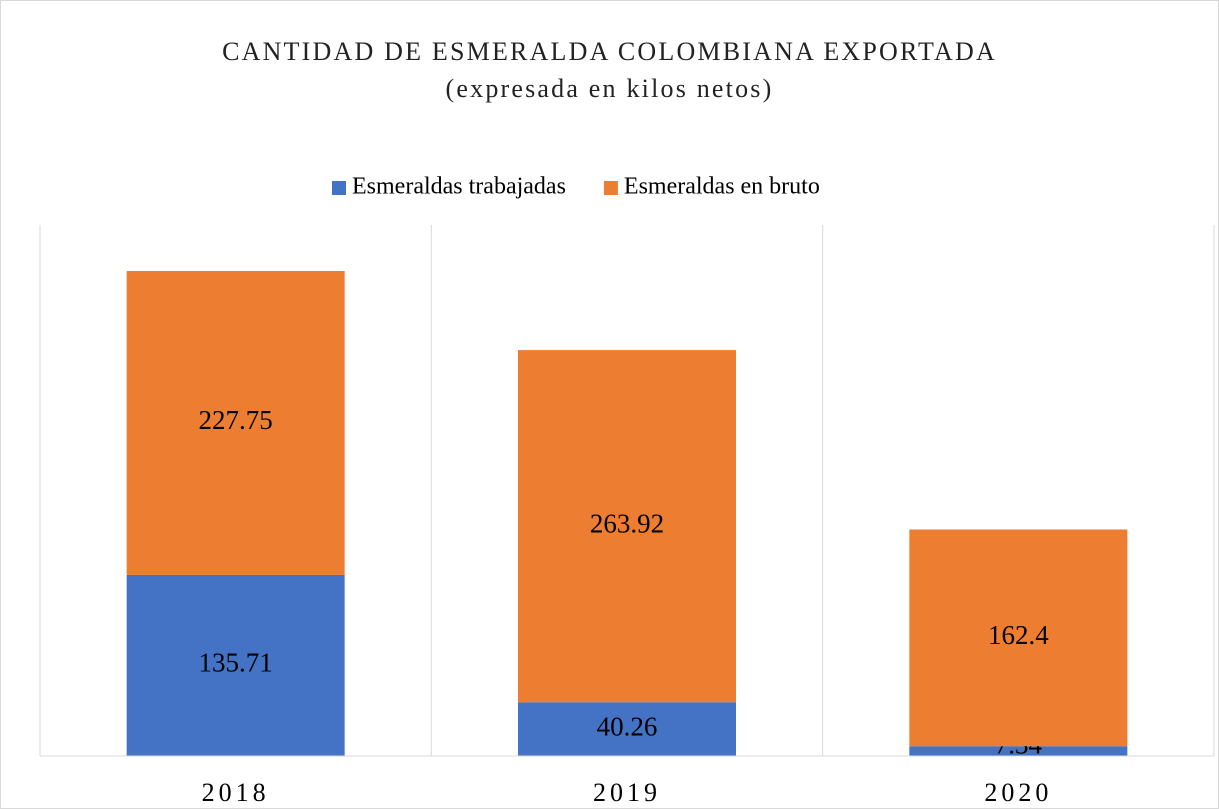 The width and height of the screenshot is (1219, 809). I want to click on chart-subtitle: (expresada en kilos netos), so click(609, 88).